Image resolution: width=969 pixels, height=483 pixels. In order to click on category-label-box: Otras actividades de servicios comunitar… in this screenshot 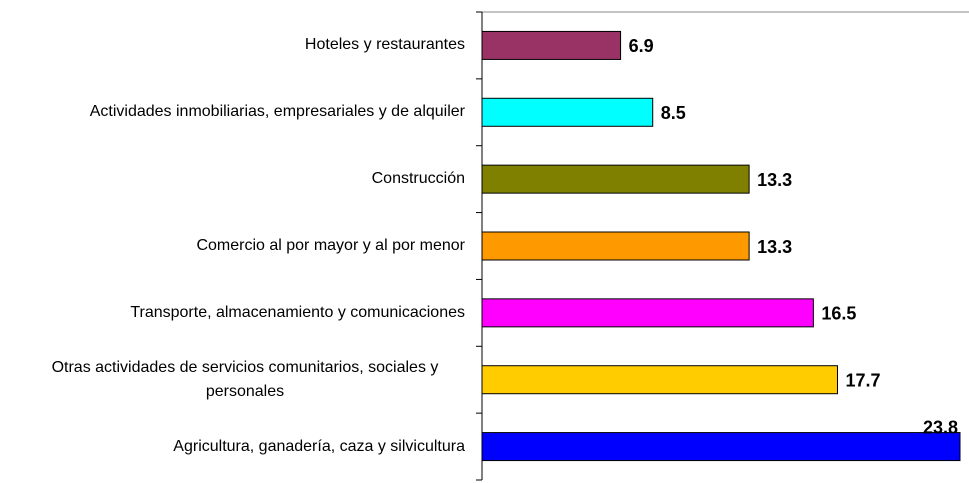, I will do `click(235, 380)`.